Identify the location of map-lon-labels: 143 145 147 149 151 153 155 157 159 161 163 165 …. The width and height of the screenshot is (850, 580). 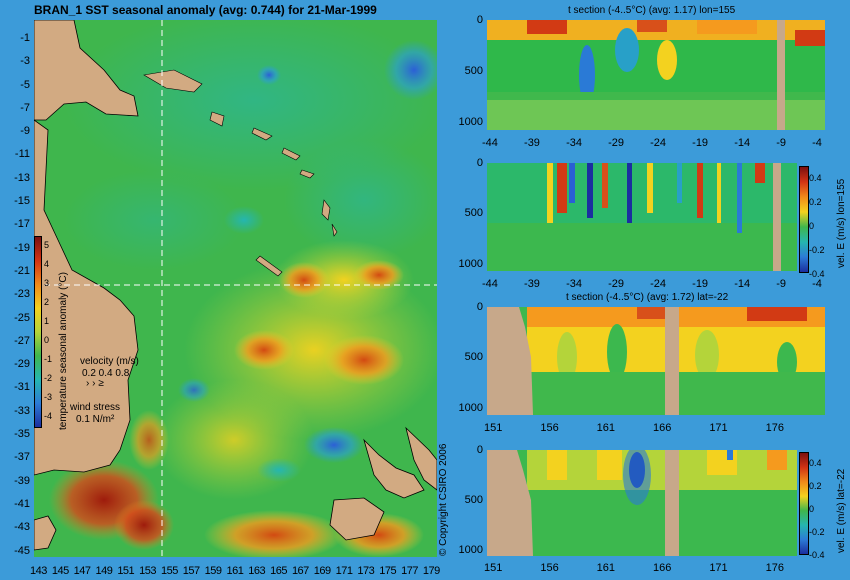
(235, 571).